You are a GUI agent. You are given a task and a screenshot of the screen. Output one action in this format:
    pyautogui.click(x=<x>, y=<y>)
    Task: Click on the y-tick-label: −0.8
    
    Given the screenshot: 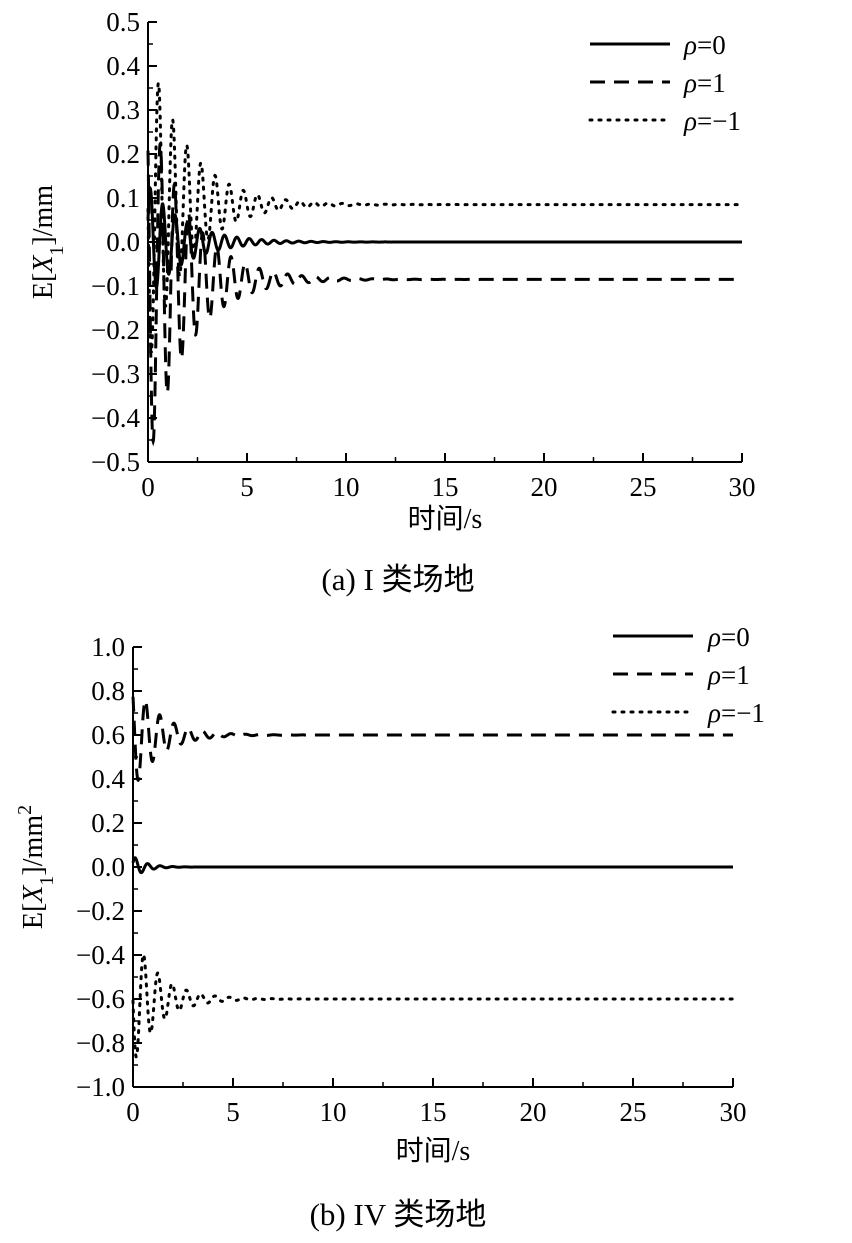 What is the action you would take?
    pyautogui.click(x=100, y=1043)
    